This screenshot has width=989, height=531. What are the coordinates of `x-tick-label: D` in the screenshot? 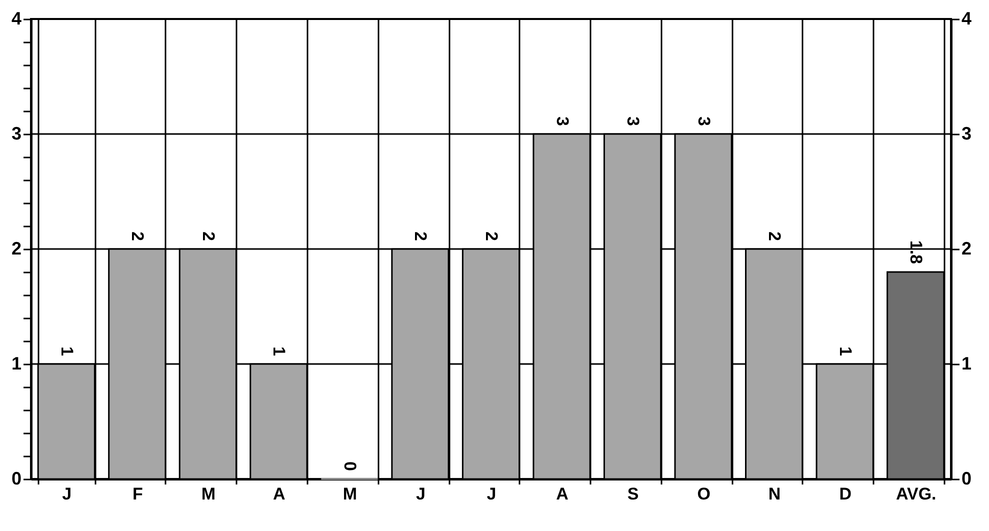 It's located at (845, 494).